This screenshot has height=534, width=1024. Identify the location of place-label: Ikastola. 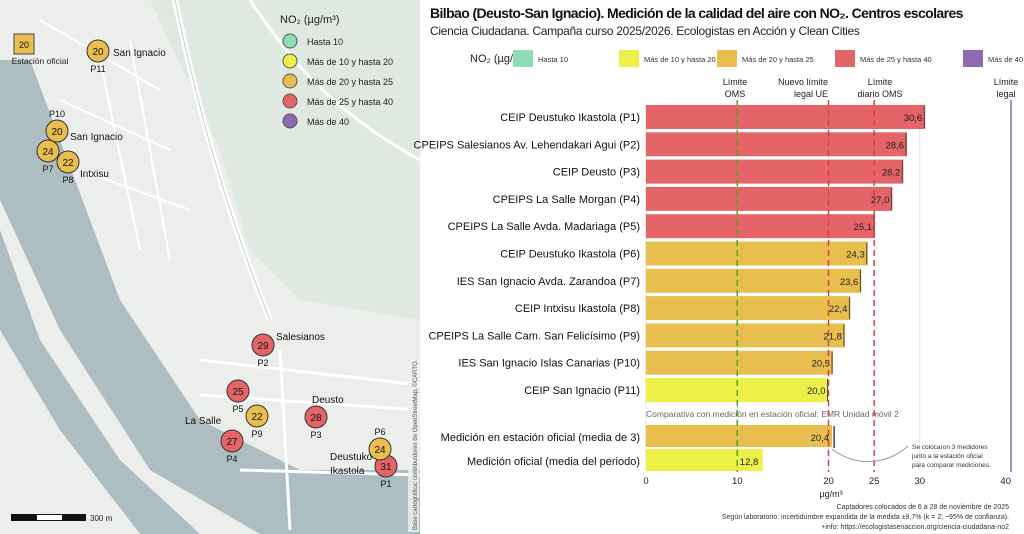
(347, 471).